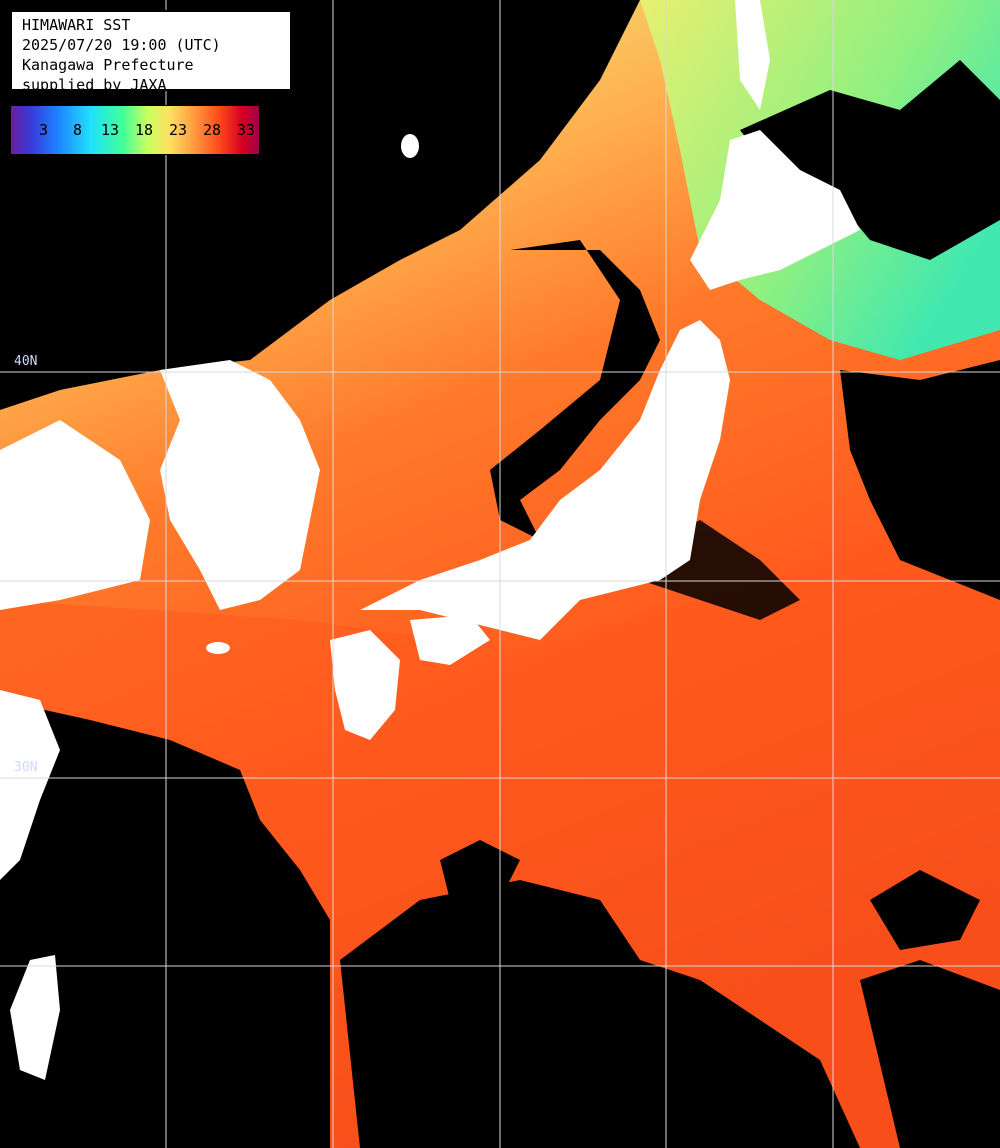  I want to click on lat-label-40n: 40N, so click(26, 361).